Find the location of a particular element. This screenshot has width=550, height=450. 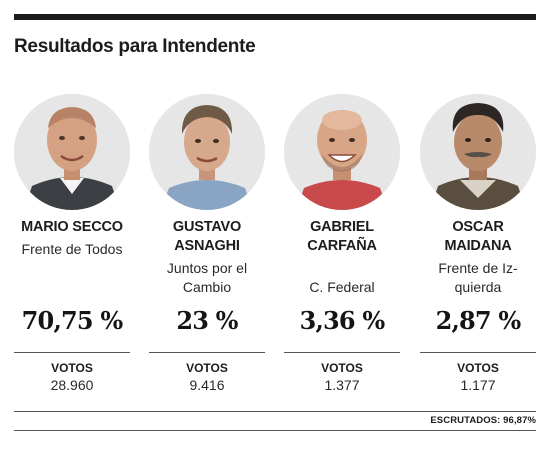

candidate-name: OSCAR MAIDANA is located at coordinates (478, 236).